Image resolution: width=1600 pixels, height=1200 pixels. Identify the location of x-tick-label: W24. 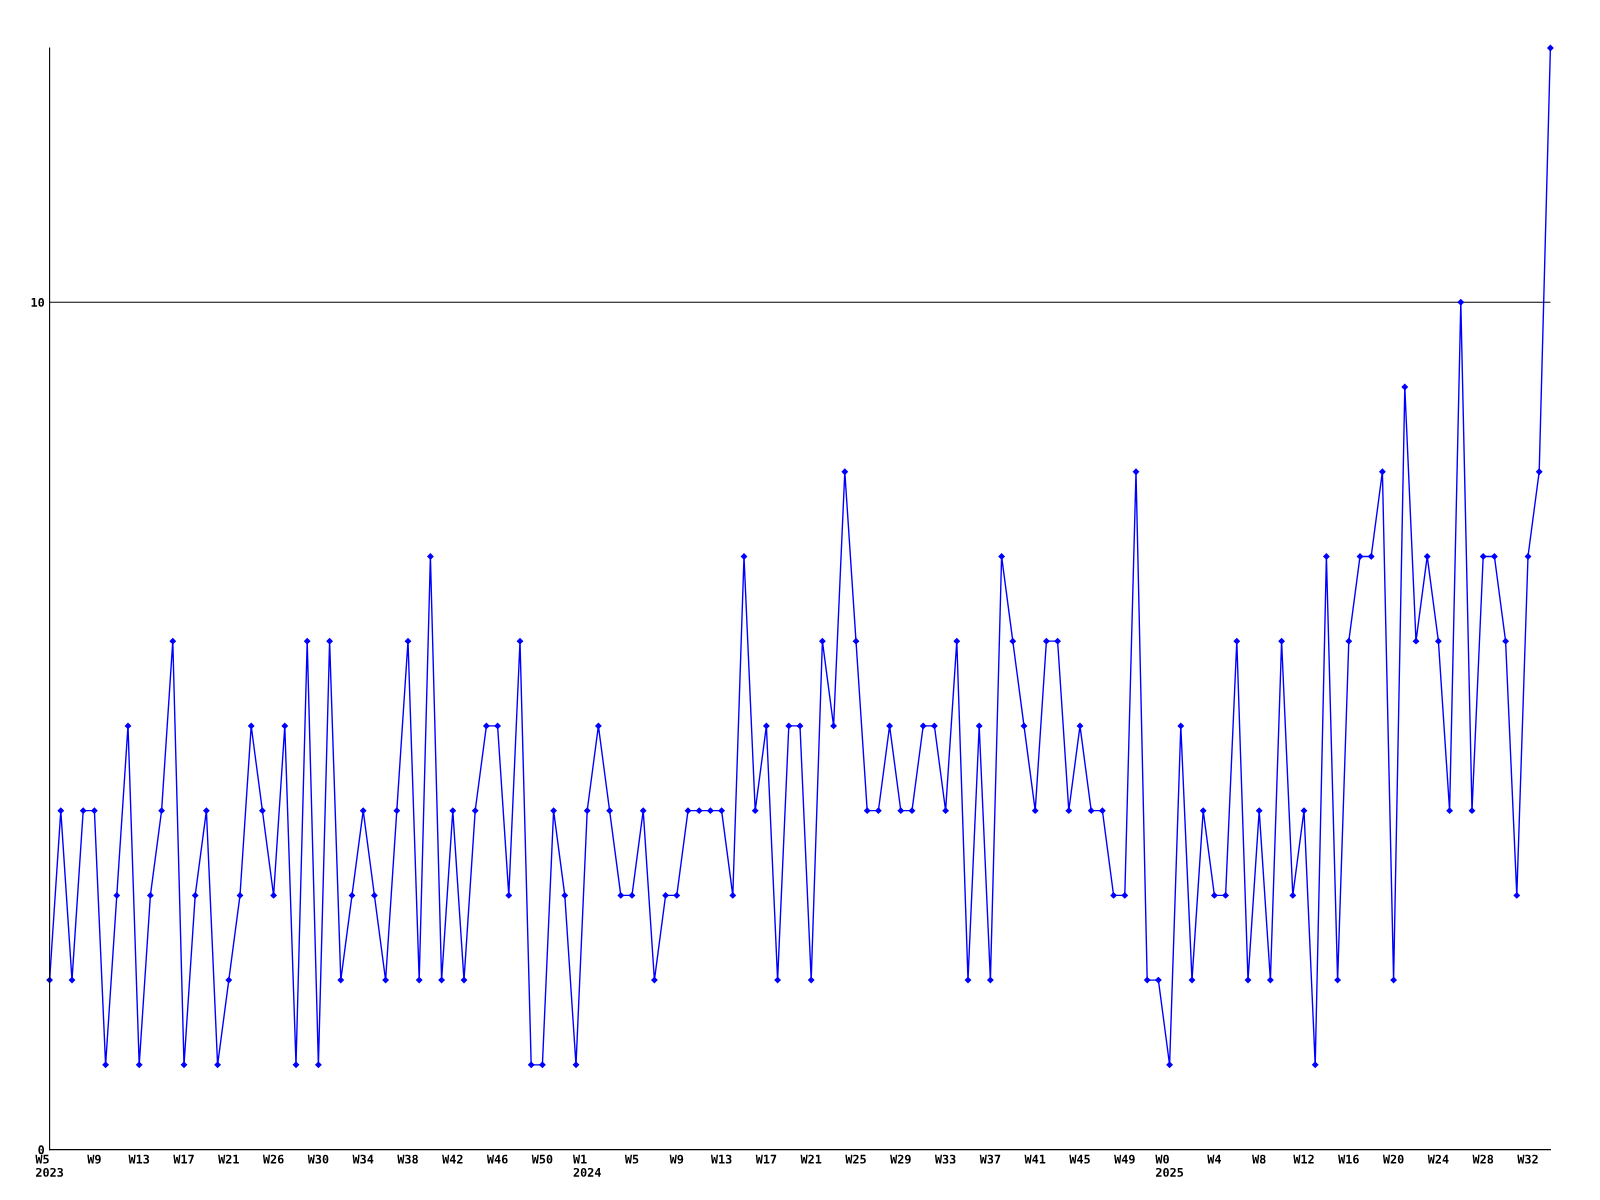
(1438, 1159).